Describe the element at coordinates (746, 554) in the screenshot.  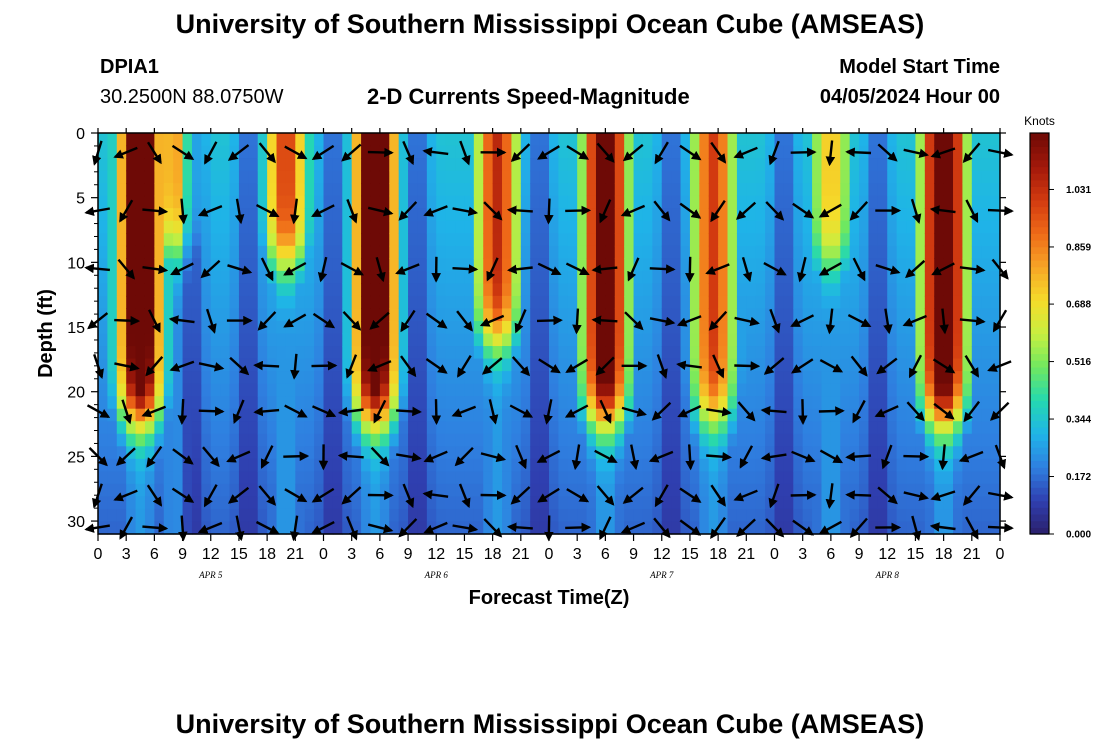
I see `x-tick-label: 21` at that location.